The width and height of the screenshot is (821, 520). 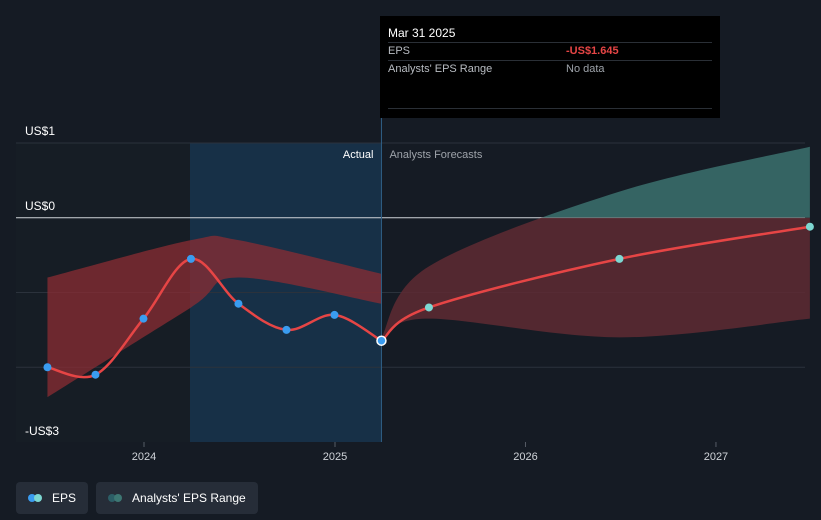 What do you see at coordinates (64, 498) in the screenshot?
I see `legend-eps-label: EPS` at bounding box center [64, 498].